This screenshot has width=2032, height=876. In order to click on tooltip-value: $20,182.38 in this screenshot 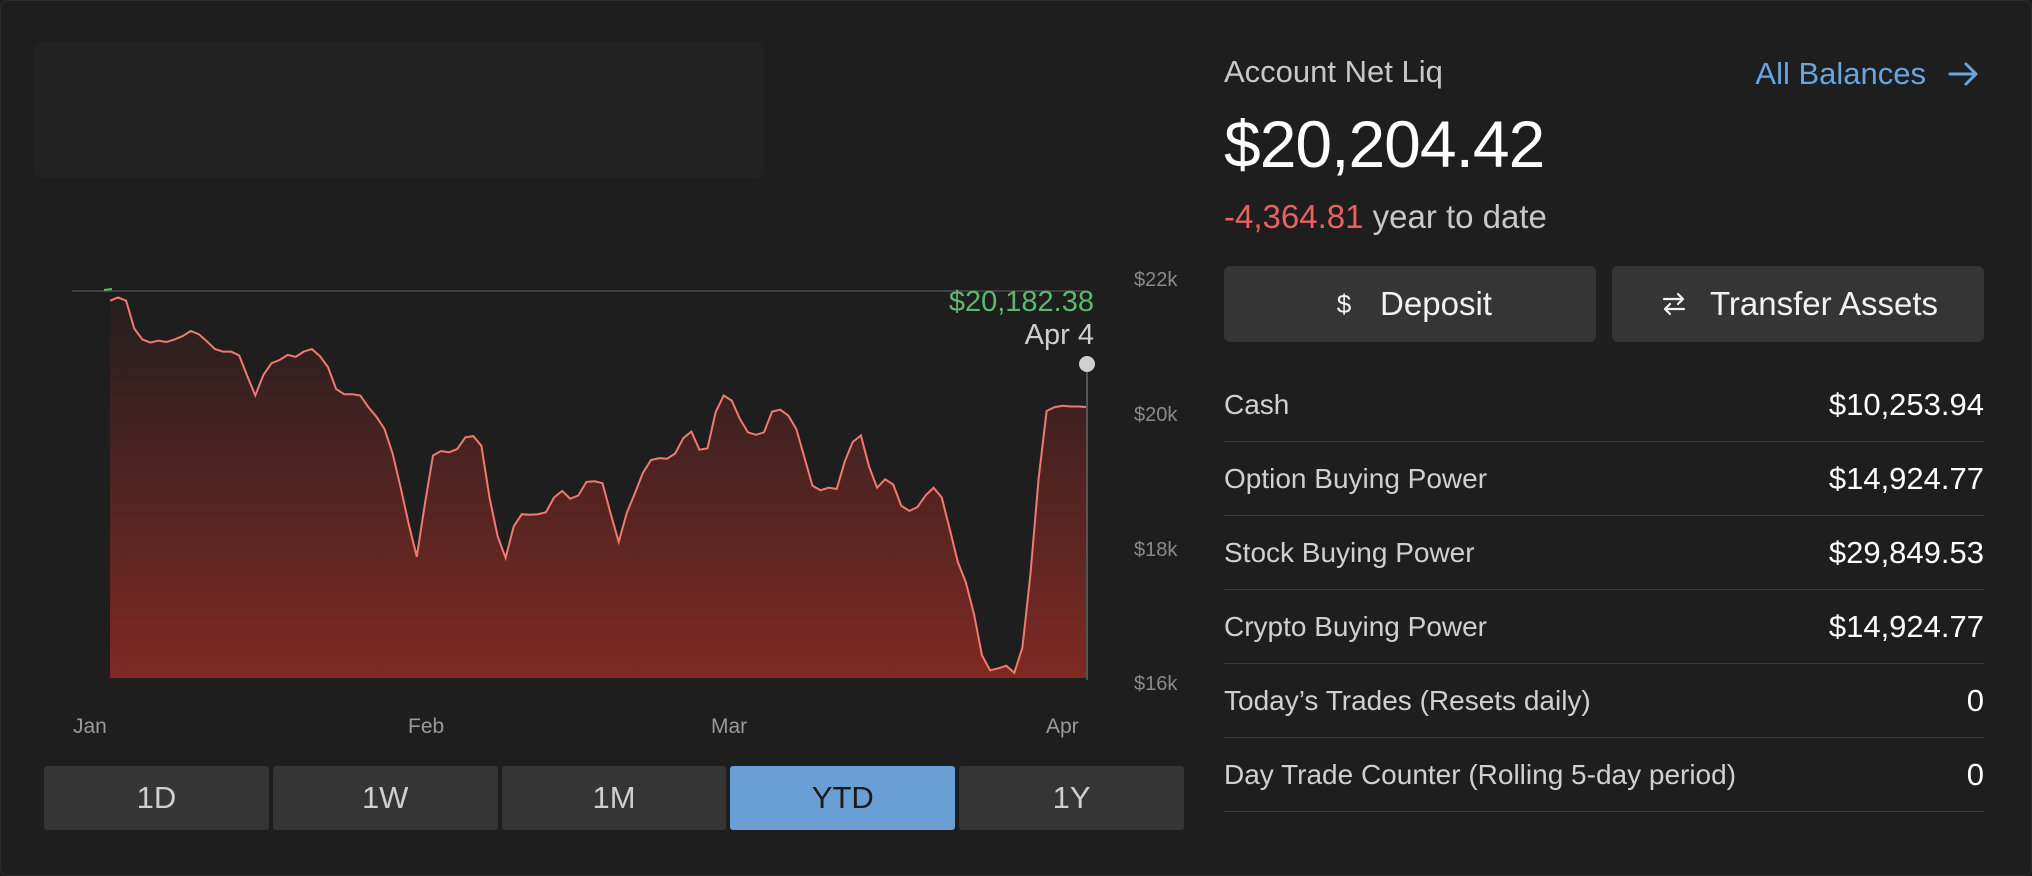, I will do `click(1021, 302)`.